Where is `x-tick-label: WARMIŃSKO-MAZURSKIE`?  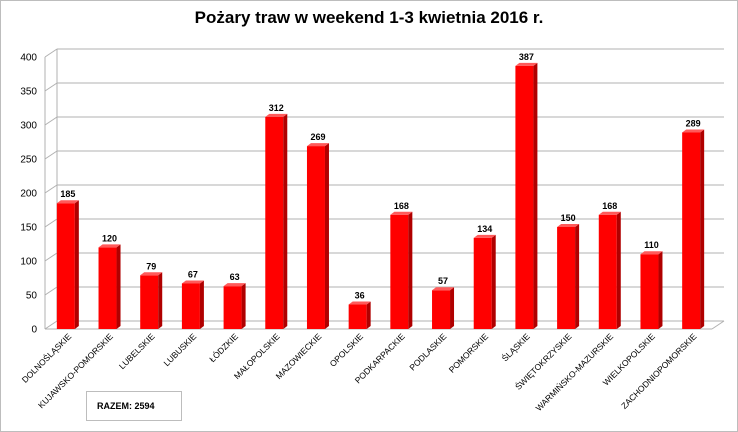
x-tick-label: WARMIŃSKO-MAZURSKIE is located at coordinates (575, 372).